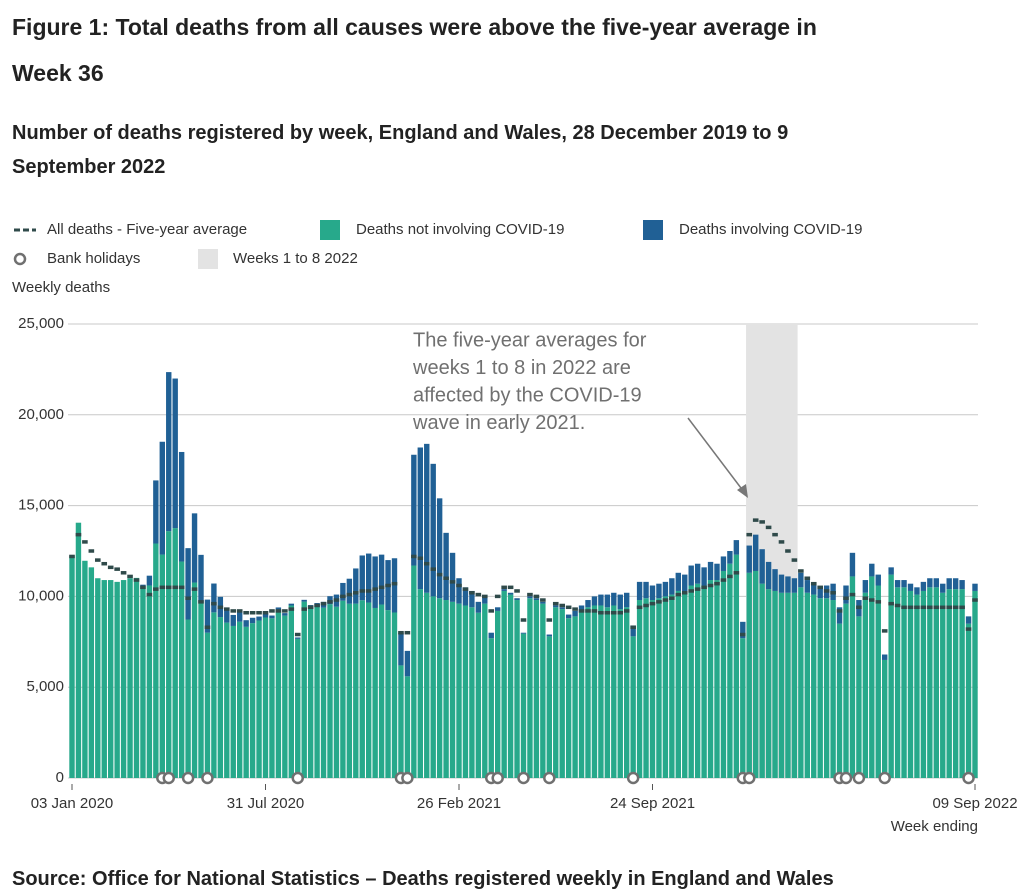 Image resolution: width=1024 pixels, height=895 pixels. What do you see at coordinates (295, 258) in the screenshot?
I see `legend-label: Weeks 1 to 8 2022` at bounding box center [295, 258].